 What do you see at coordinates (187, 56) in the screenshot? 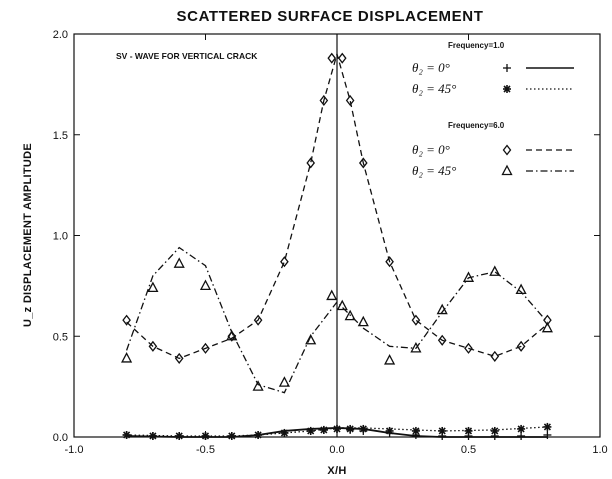
I see `chart-annotation: SV - WAVE FOR VERTICAL CRACK` at bounding box center [187, 56].